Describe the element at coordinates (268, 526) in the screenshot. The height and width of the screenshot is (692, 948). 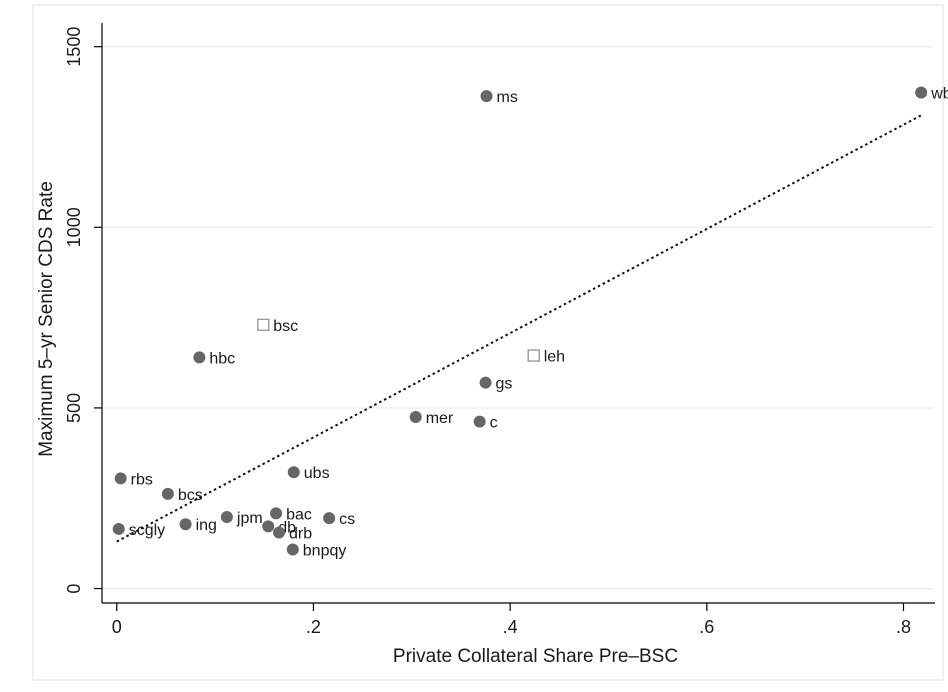
I see `point-db` at that location.